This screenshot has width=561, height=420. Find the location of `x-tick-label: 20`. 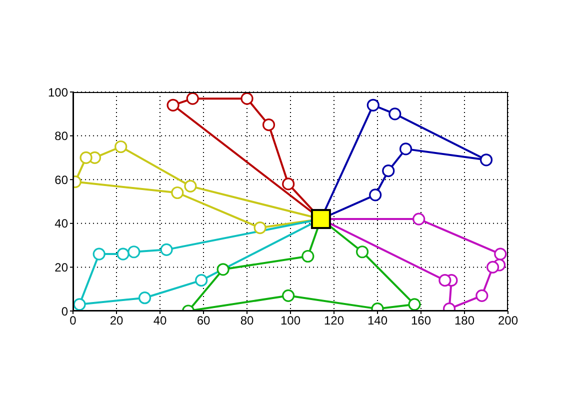

x-tick-label: 20 is located at coordinates (117, 321).